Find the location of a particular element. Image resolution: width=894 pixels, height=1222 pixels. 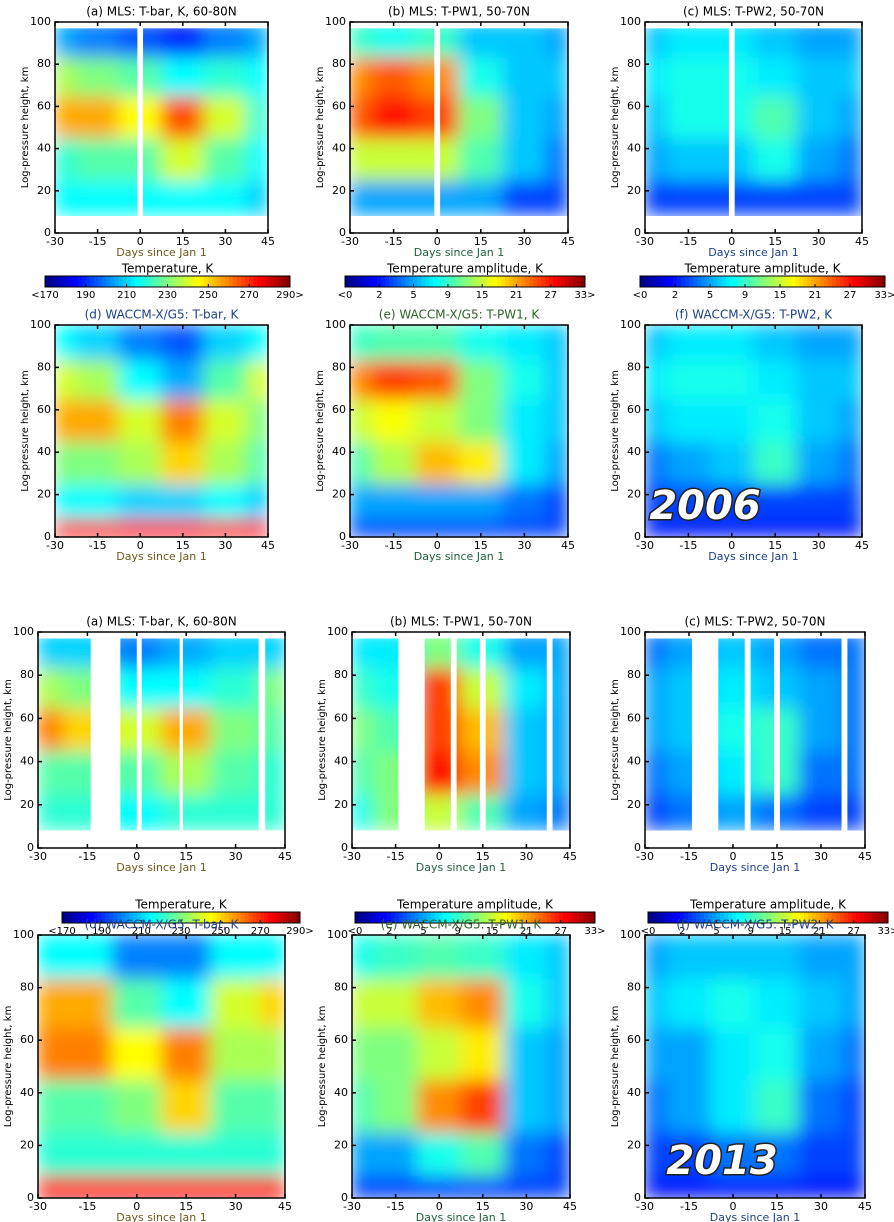

y-axis-label: Log-pressure height, km is located at coordinates (8, 1067).